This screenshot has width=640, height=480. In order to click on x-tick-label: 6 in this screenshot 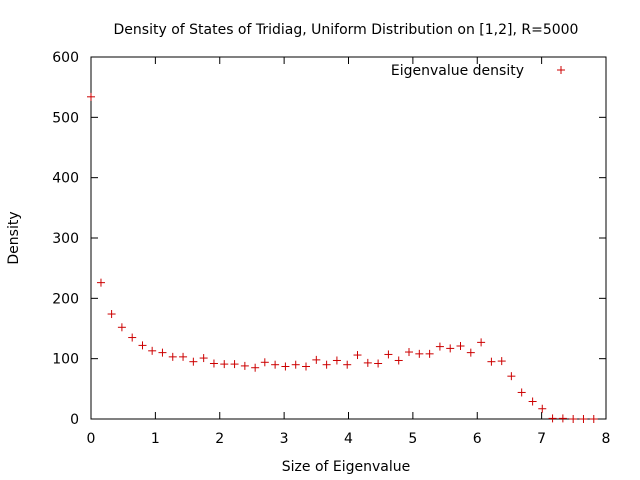, I will do `click(477, 439)`.